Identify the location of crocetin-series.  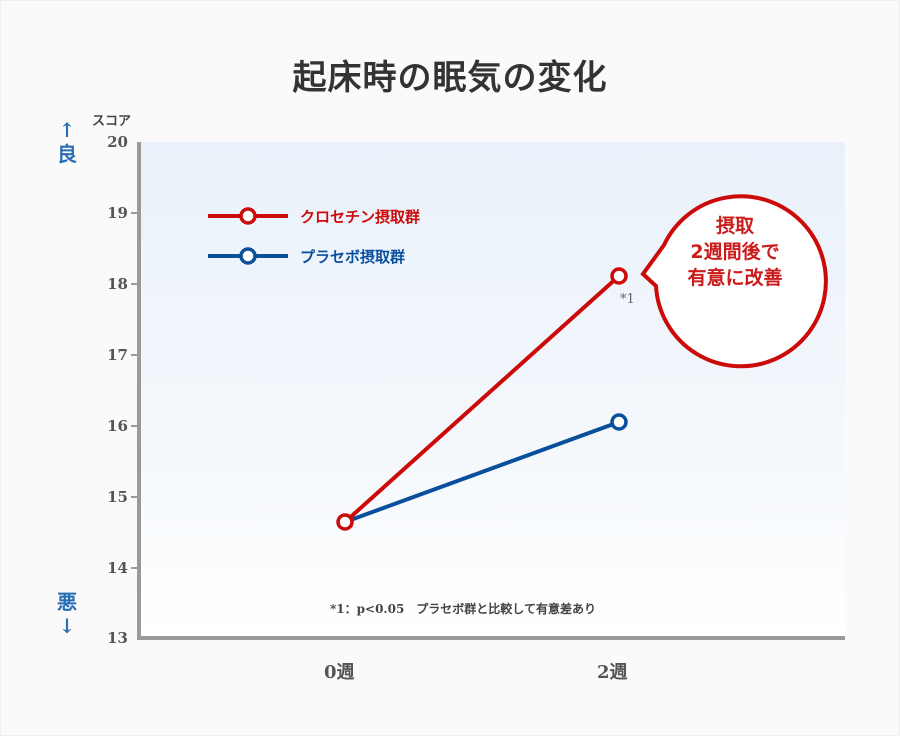
(482, 399).